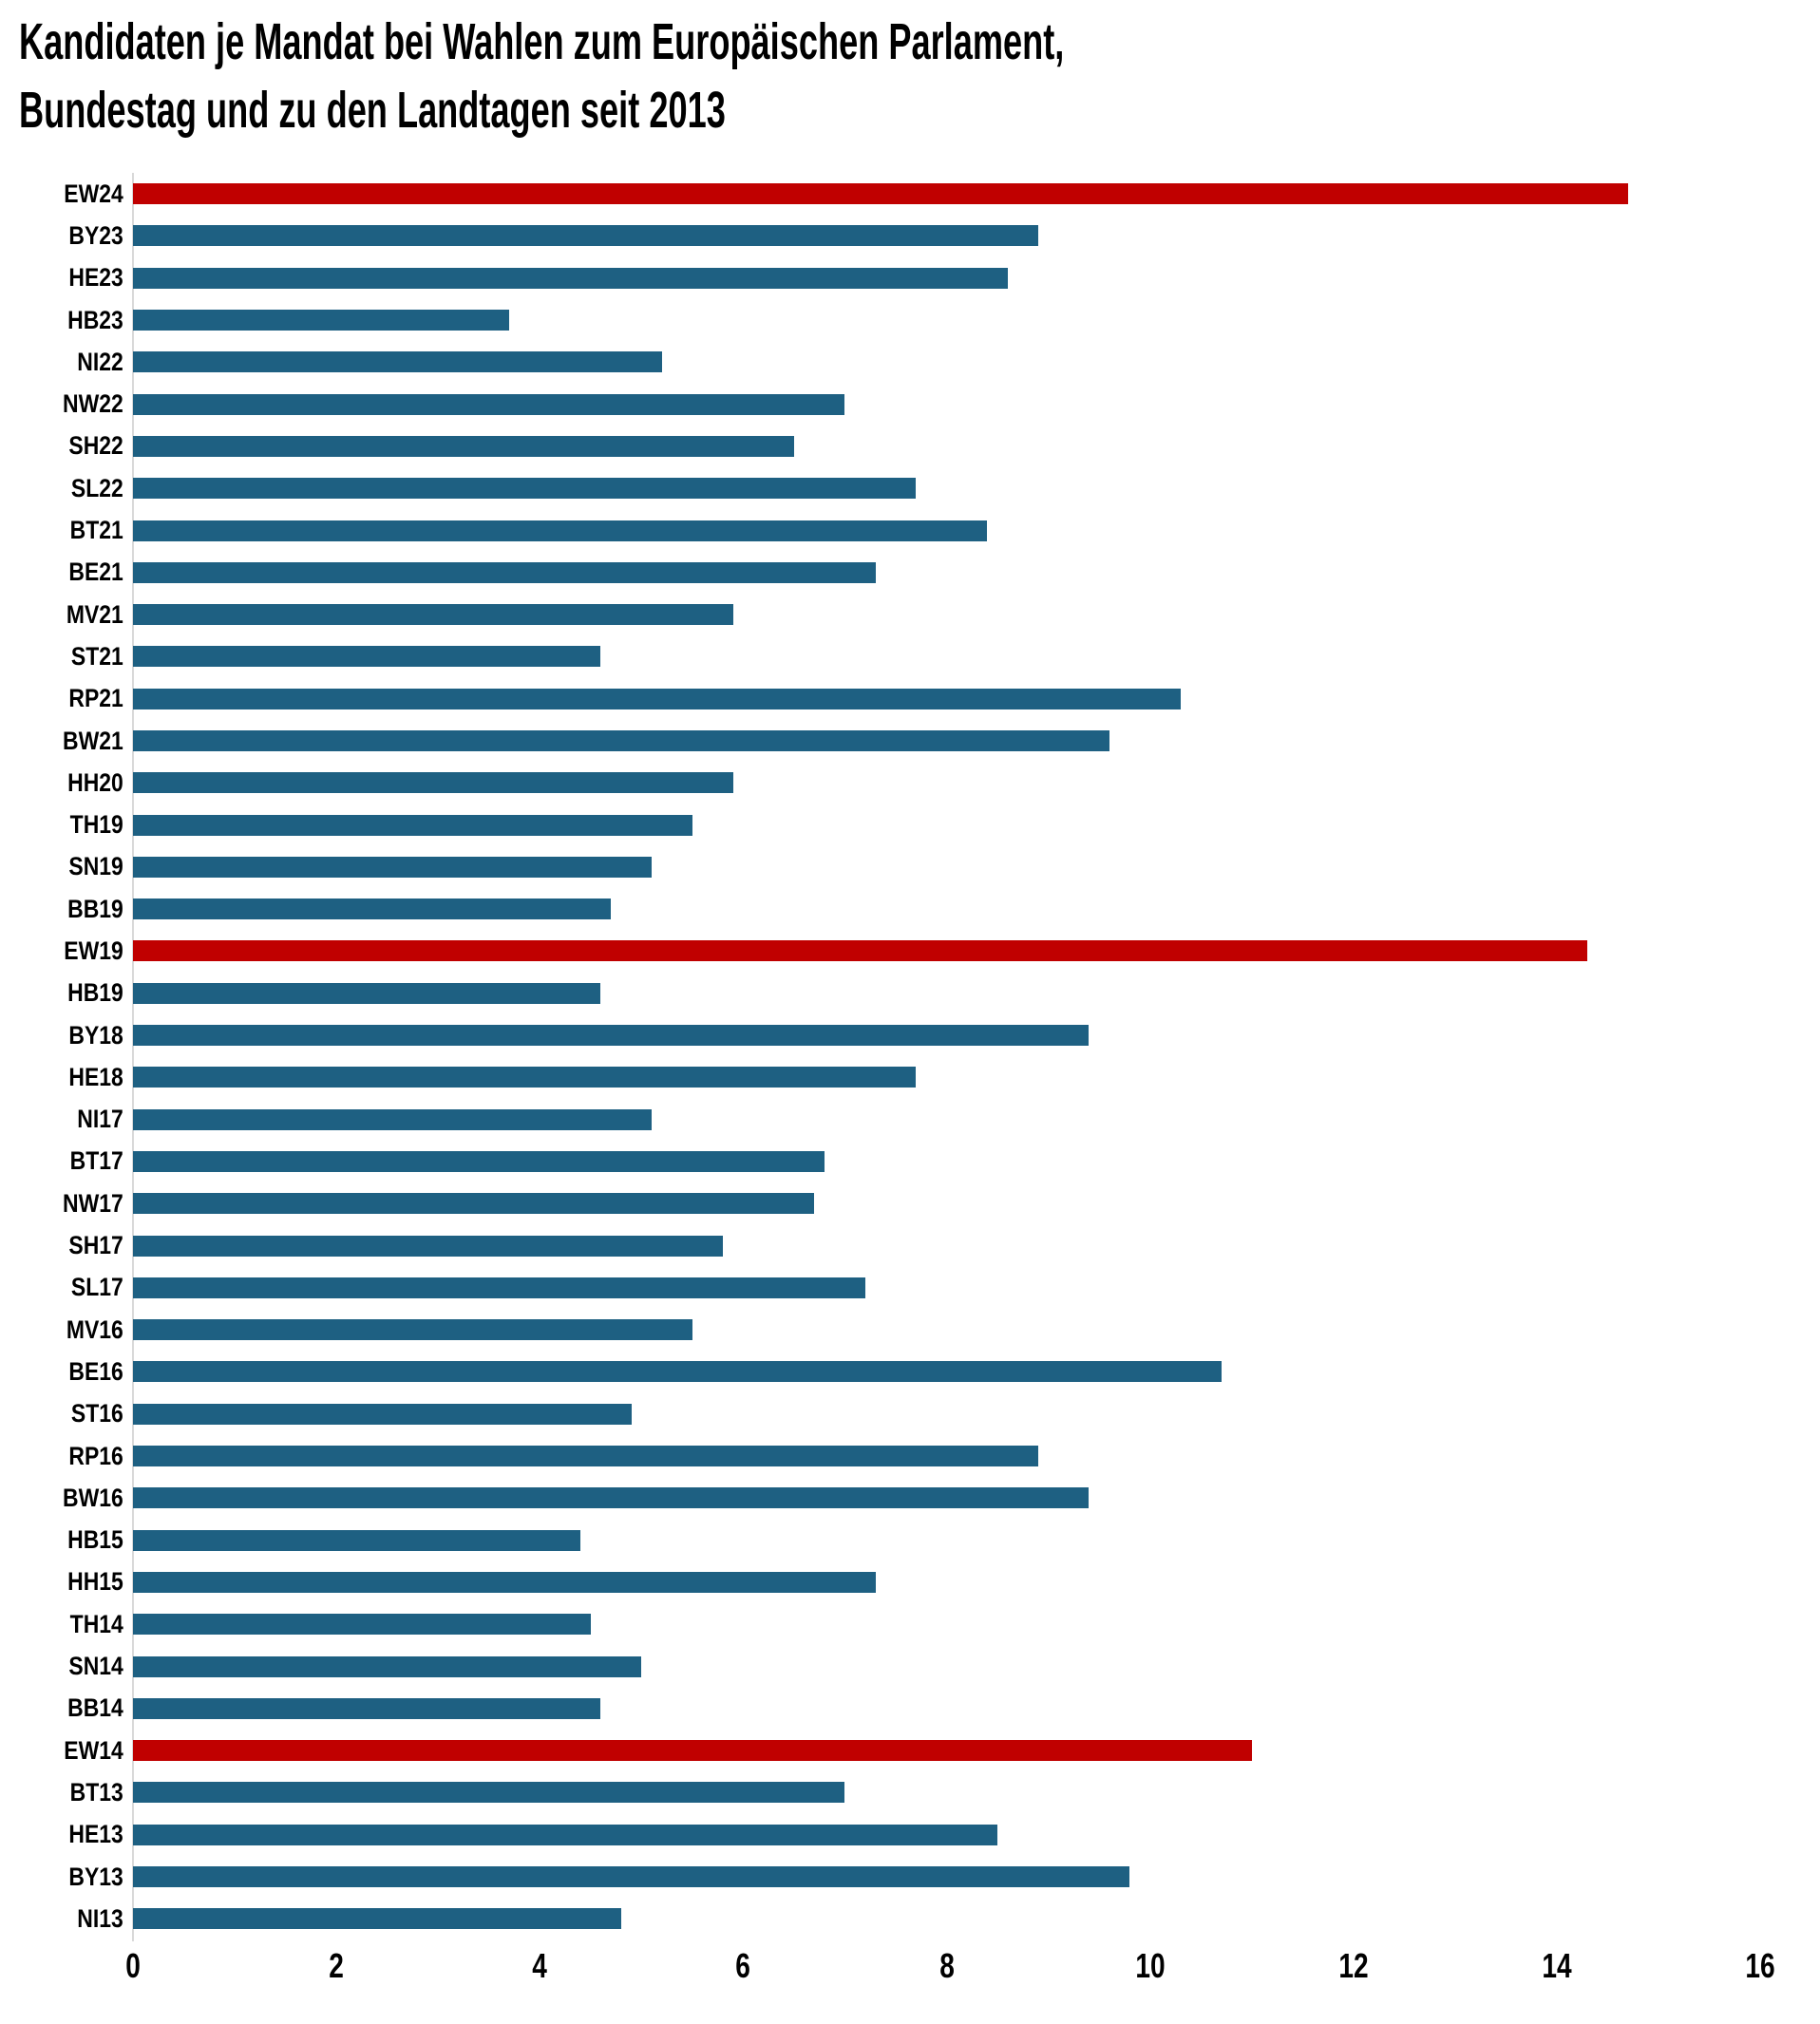 Image resolution: width=1820 pixels, height=2024 pixels. I want to click on category-label: BW16, so click(93, 1497).